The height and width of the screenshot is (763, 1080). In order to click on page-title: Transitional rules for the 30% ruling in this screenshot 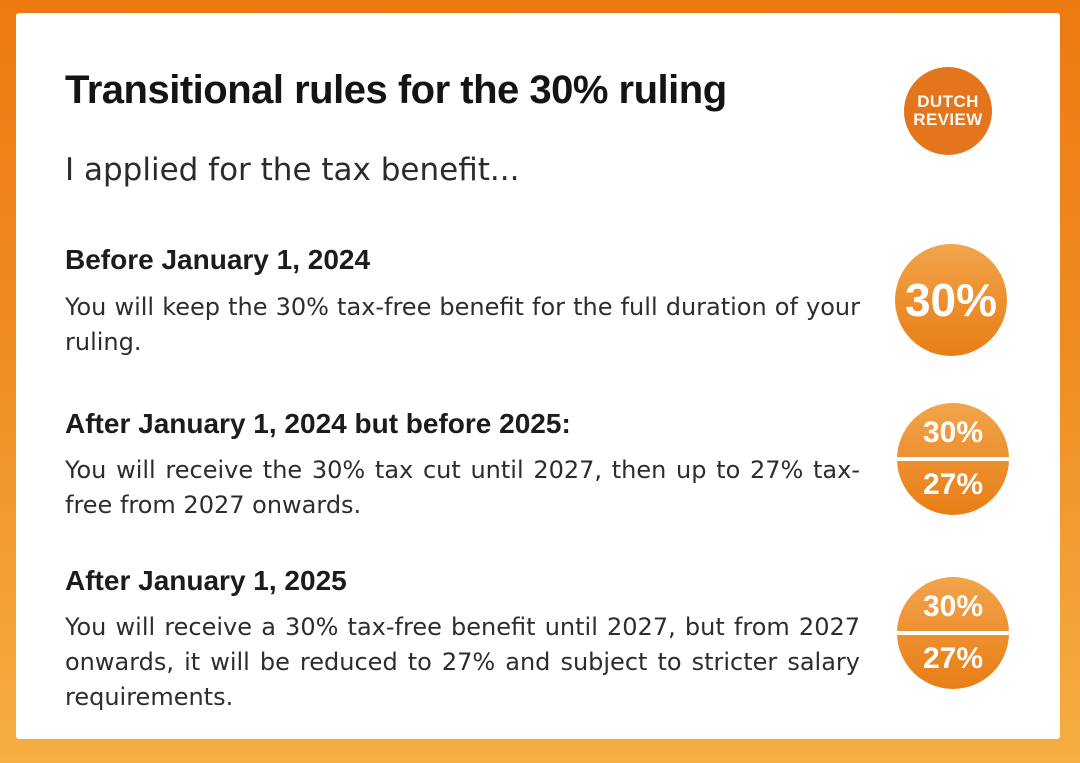, I will do `click(396, 90)`.